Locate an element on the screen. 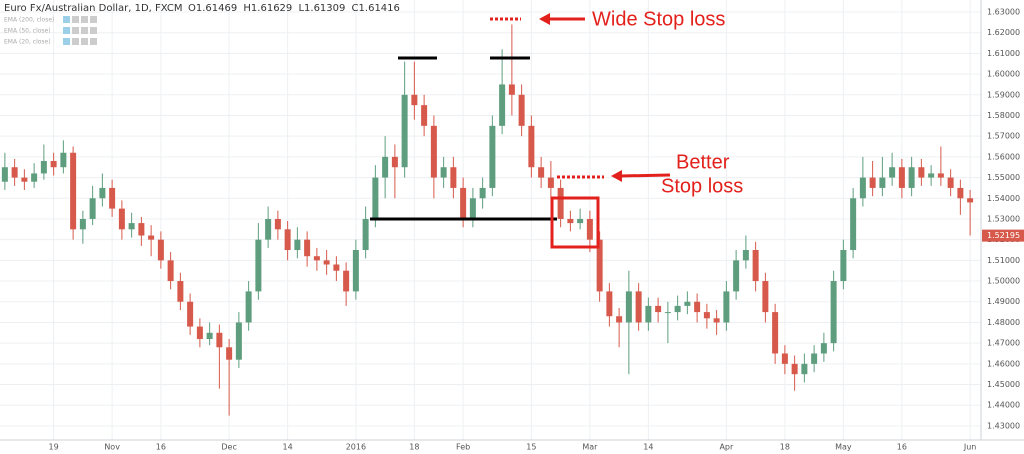  x-tick-label: Apr is located at coordinates (726, 447).